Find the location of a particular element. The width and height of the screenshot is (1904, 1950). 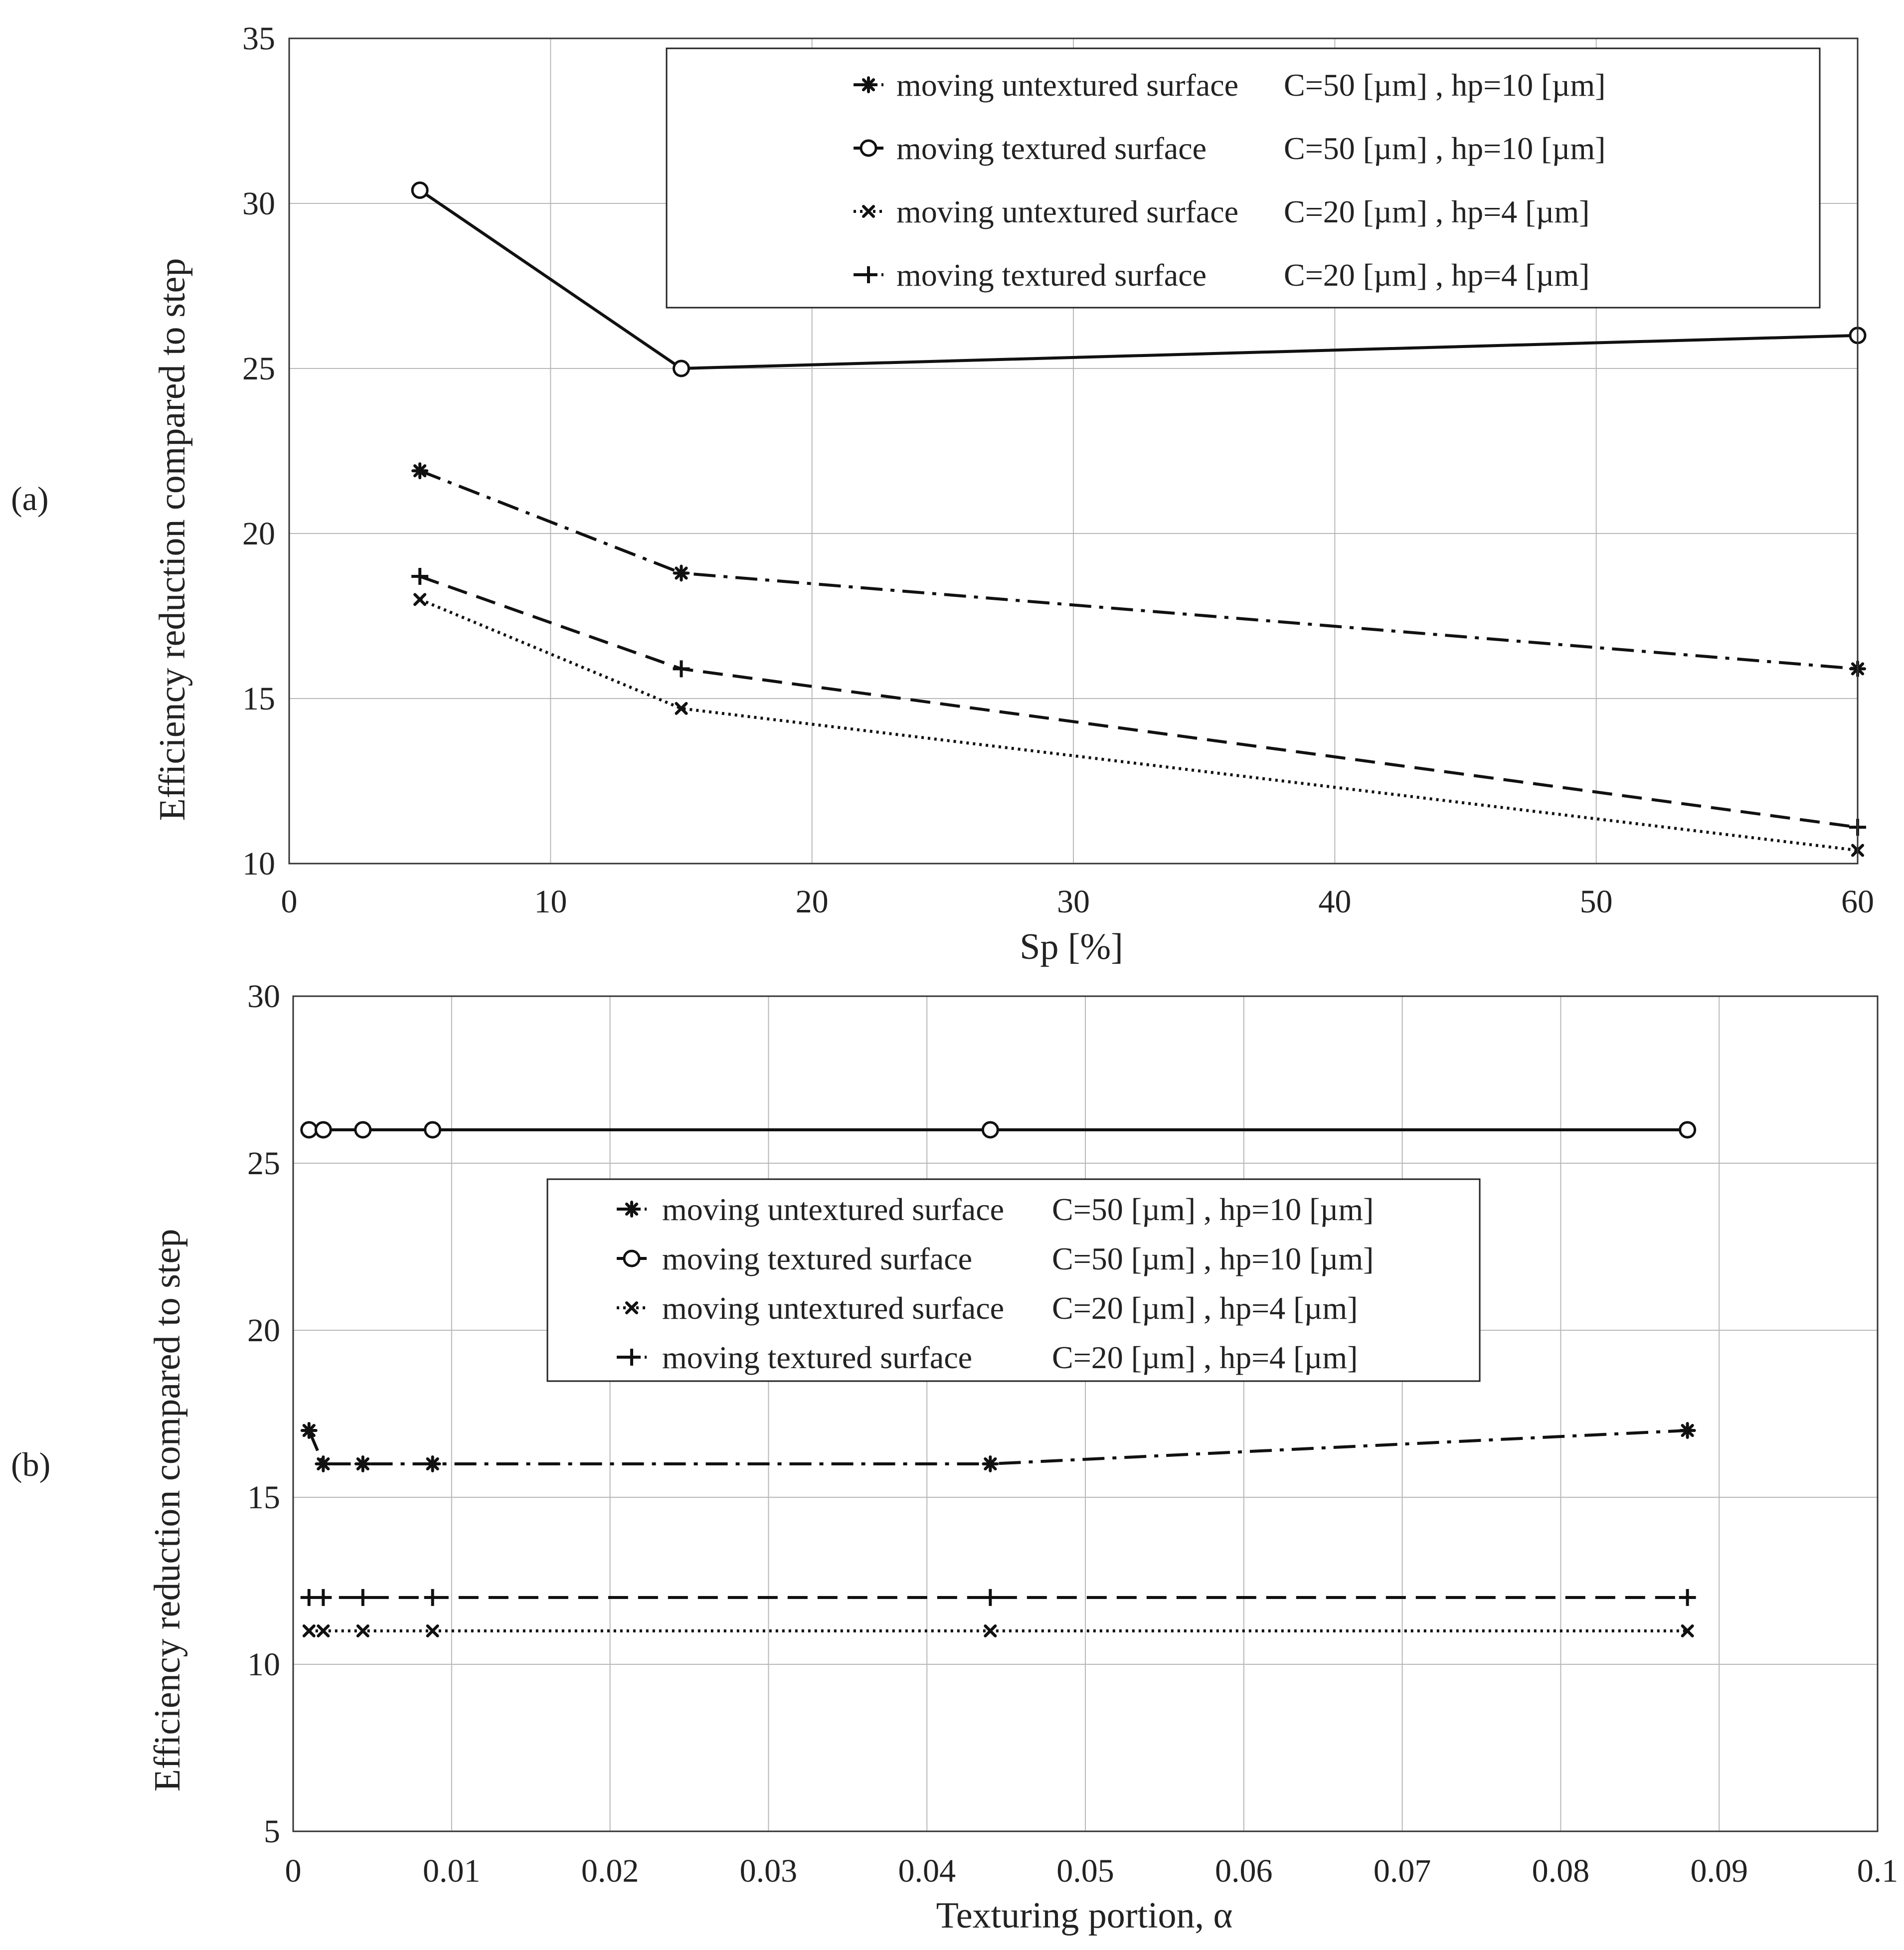

panel-a-y-tick-label: 15 is located at coordinates (258, 699).